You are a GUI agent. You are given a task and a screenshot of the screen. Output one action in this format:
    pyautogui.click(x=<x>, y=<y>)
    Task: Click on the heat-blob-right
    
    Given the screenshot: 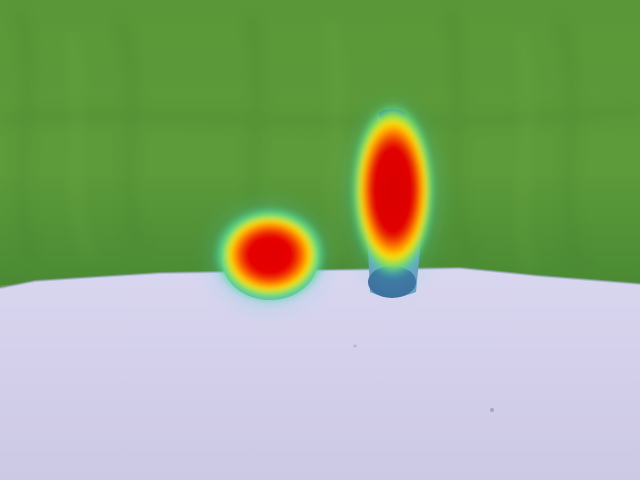 What is the action you would take?
    pyautogui.click(x=393, y=190)
    